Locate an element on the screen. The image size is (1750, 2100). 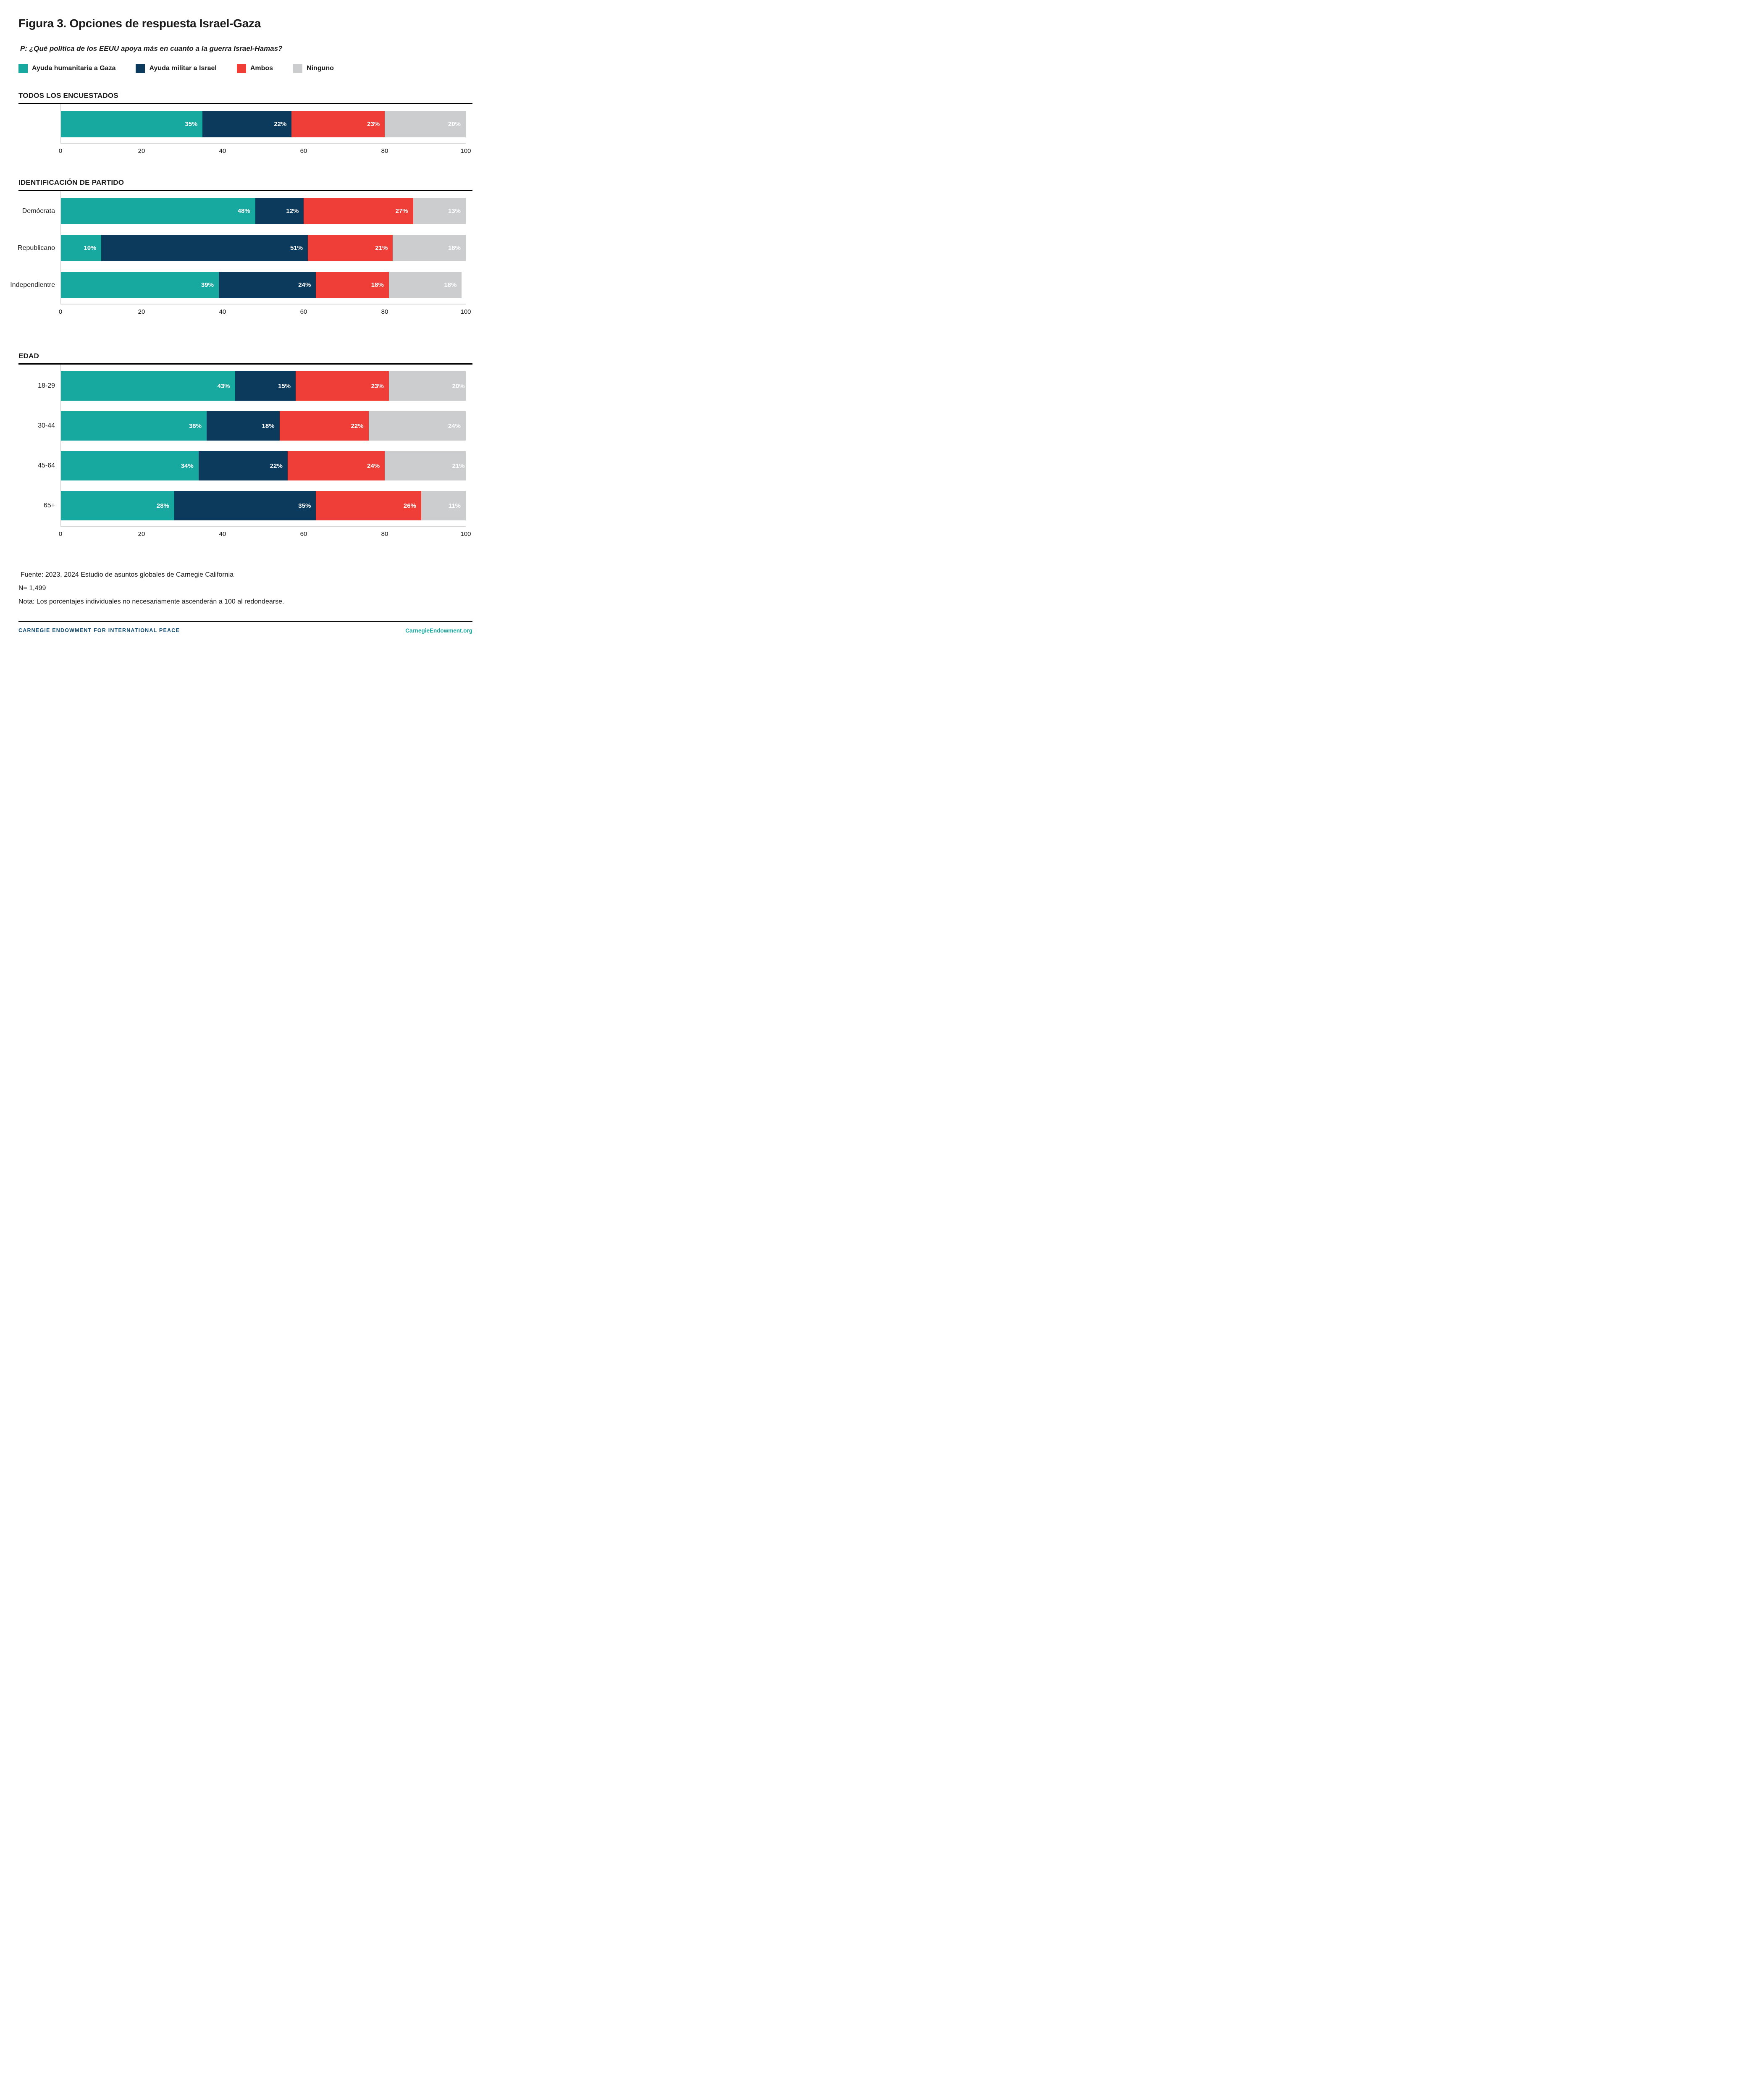
footer-site-link: CarnegieEndowment.org is located at coordinates (439, 630).